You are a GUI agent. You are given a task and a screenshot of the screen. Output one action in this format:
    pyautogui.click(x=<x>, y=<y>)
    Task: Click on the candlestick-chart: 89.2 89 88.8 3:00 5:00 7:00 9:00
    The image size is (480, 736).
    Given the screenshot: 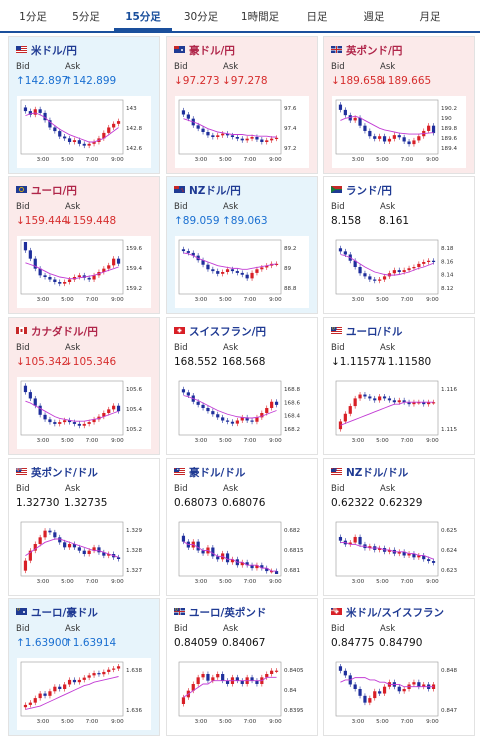 What is the action you would take?
    pyautogui.click(x=242, y=272)
    